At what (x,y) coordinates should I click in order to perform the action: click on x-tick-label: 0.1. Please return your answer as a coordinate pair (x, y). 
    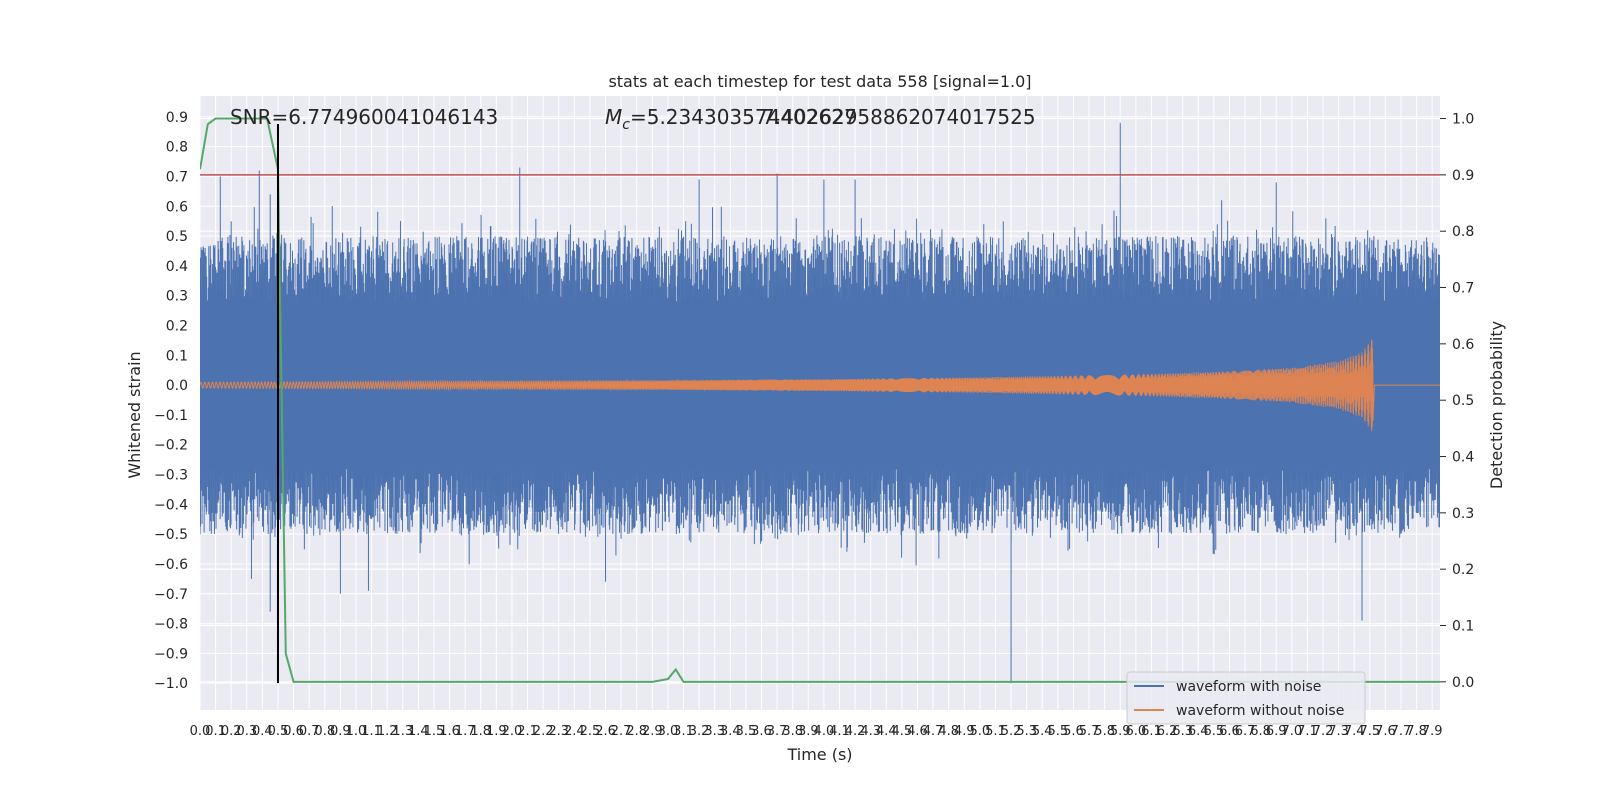
    Looking at the image, I should click on (215, 731).